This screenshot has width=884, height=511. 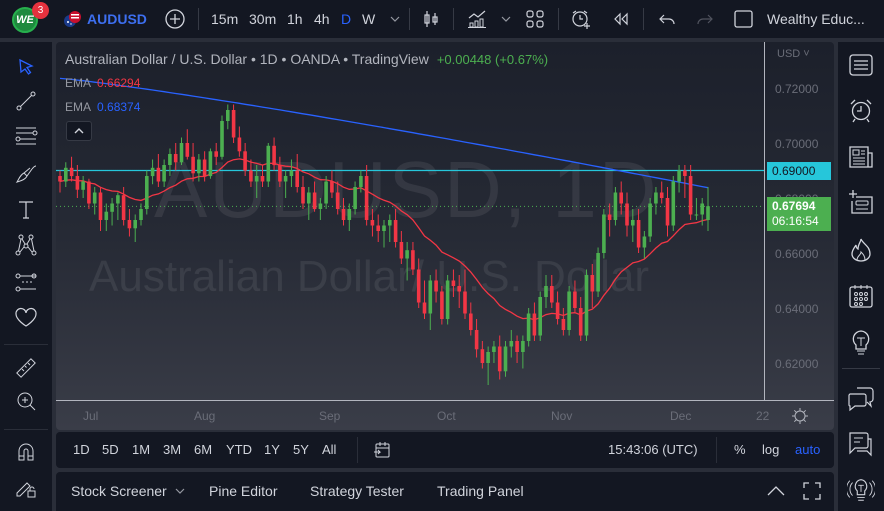 What do you see at coordinates (263, 19) in the screenshot?
I see `interval-30m: 30m` at bounding box center [263, 19].